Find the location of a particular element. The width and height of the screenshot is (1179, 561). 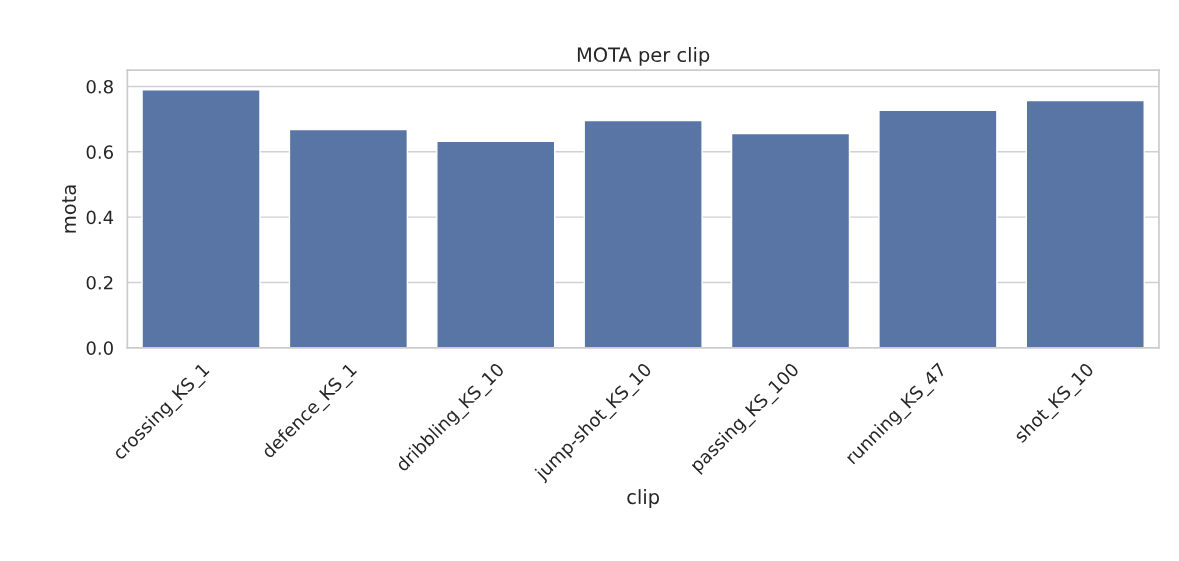

y-tick-label: 0.0 is located at coordinates (99, 348).